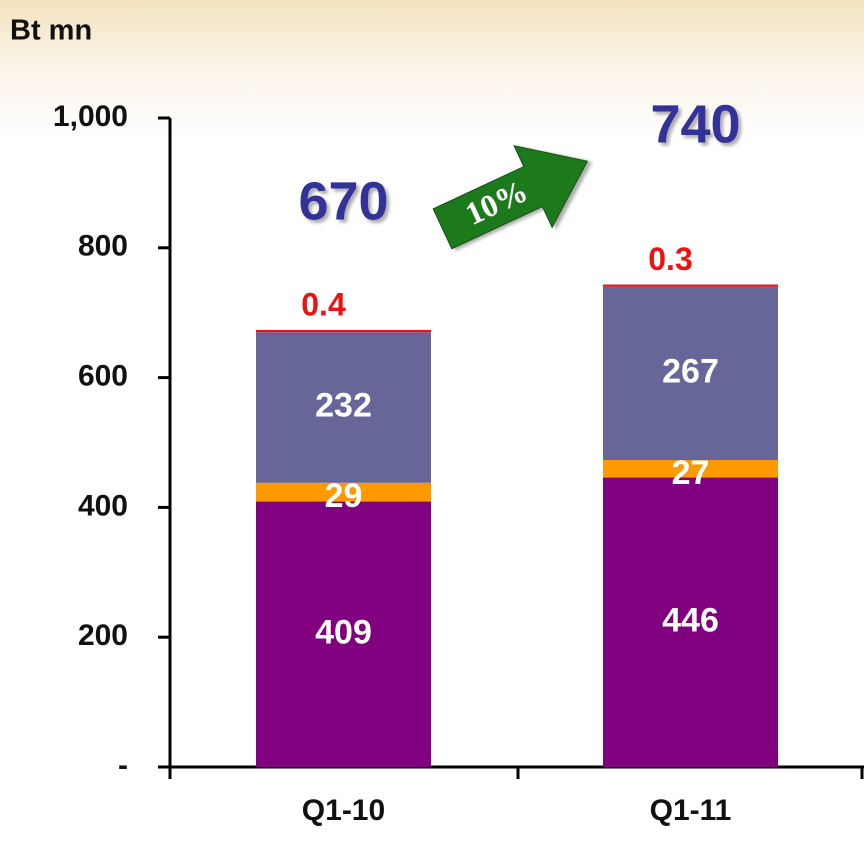 This screenshot has height=842, width=864. I want to click on y-tick-label: 200, so click(103, 635).